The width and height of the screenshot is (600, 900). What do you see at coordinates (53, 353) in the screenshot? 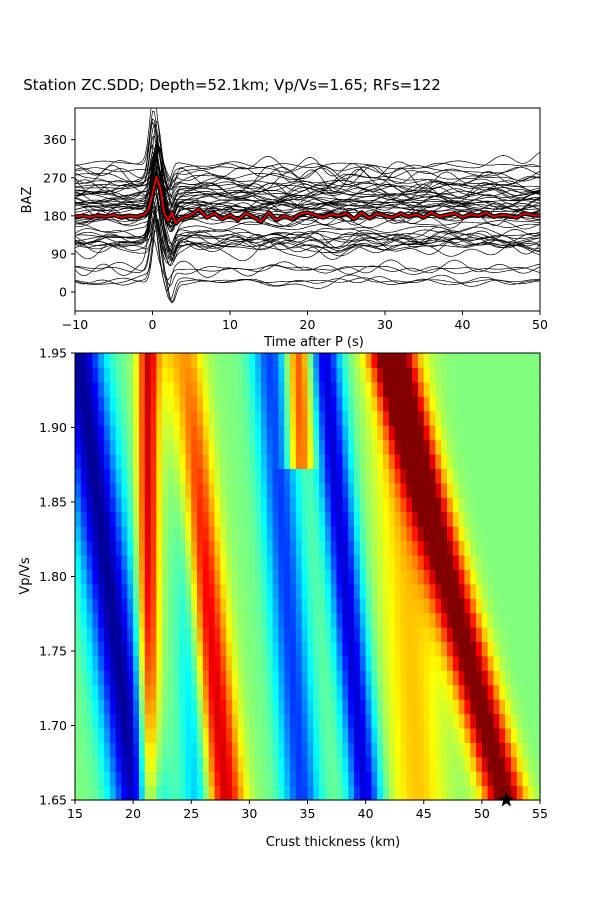
I see `y-tick-label: 1.95` at bounding box center [53, 353].